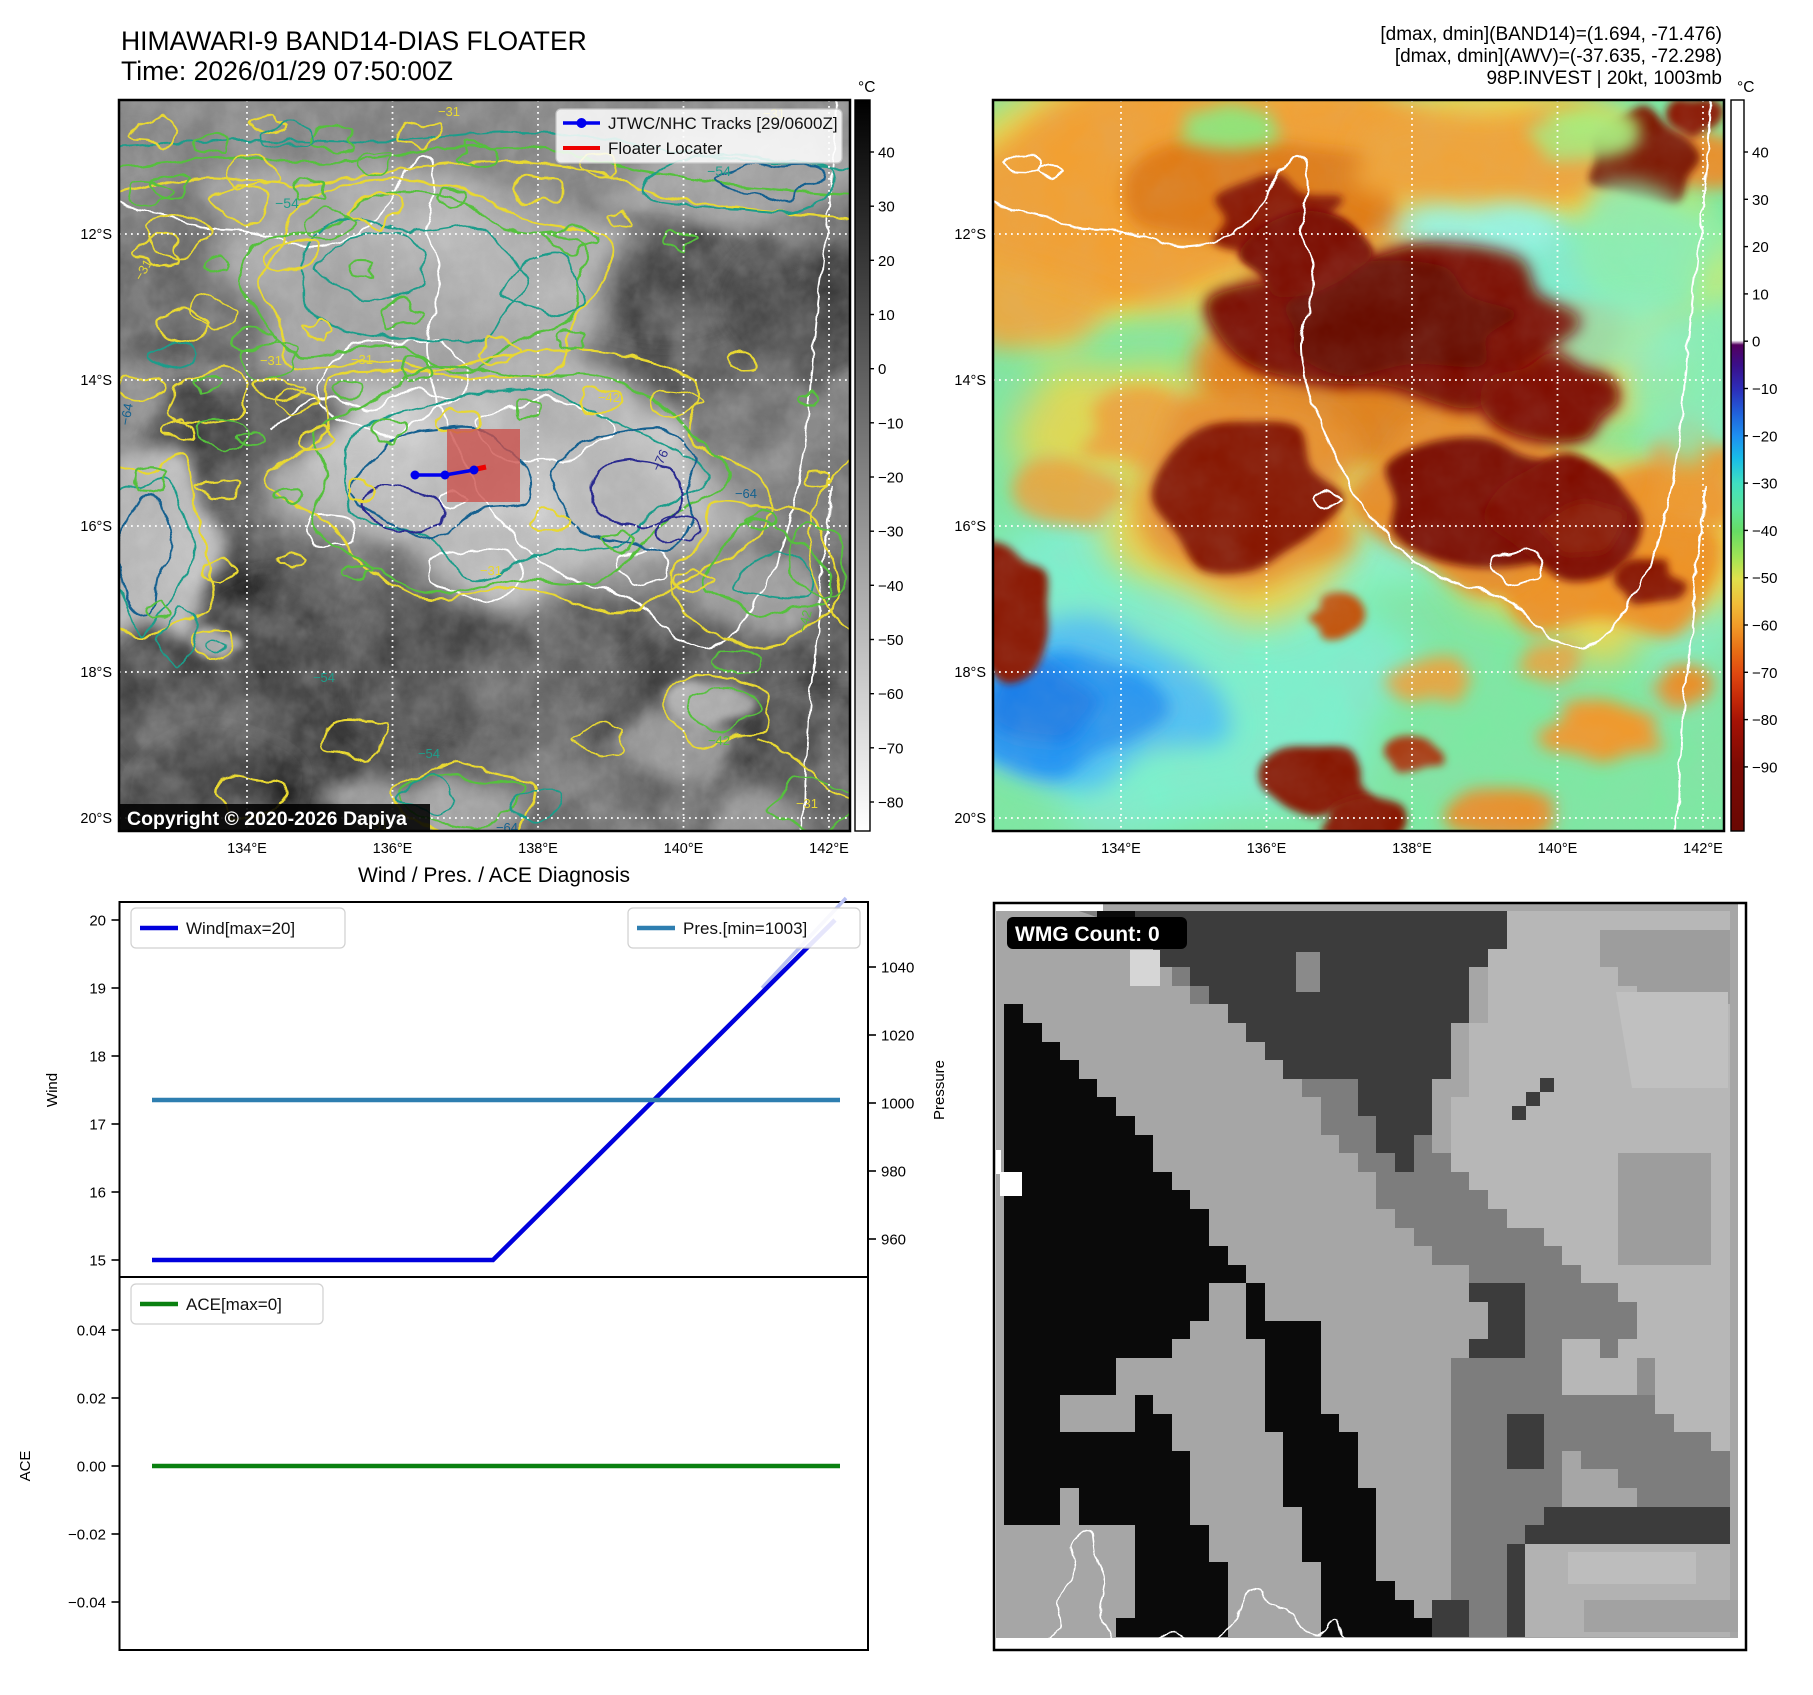 Image resolution: width=1813 pixels, height=1695 pixels. I want to click on svg-text: Wind / Pres. / ACE Diagnosis, so click(494, 875).